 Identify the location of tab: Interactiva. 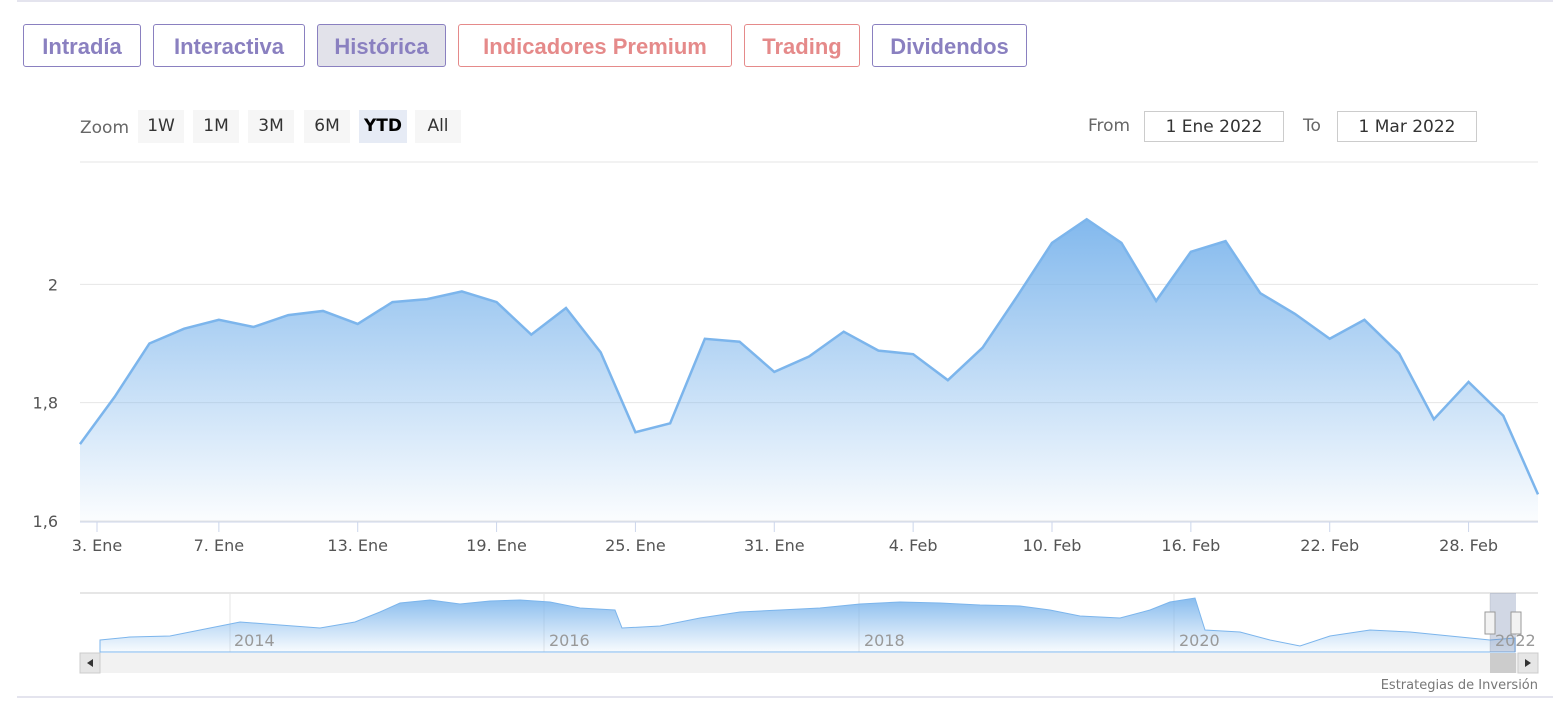
(229, 45).